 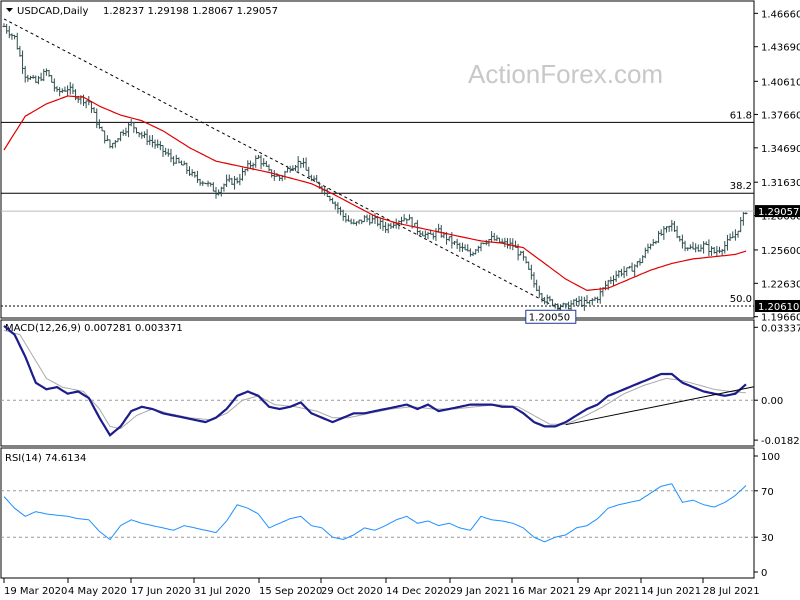 I want to click on rsi-tick-label: 100, so click(x=770, y=457).